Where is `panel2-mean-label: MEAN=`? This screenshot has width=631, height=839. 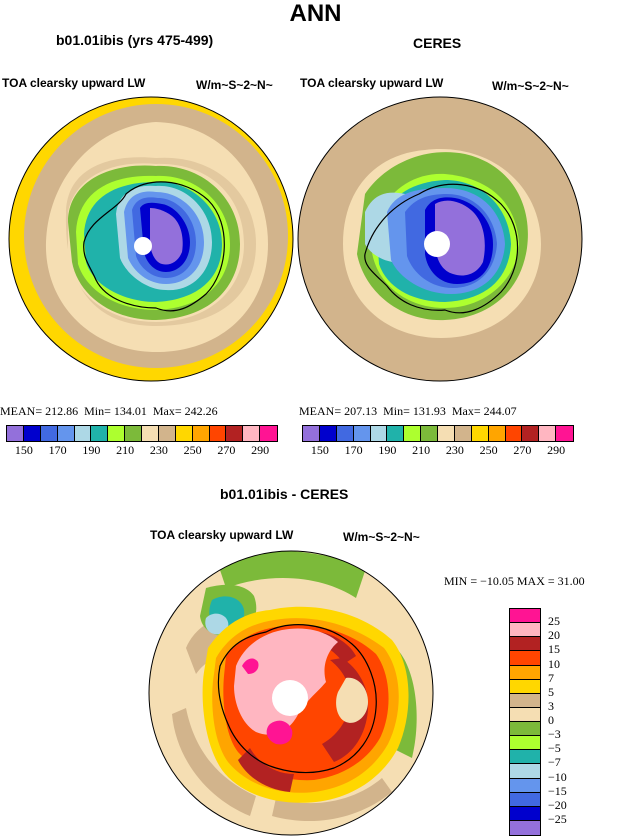 panel2-mean-label: MEAN= is located at coordinates (320, 411).